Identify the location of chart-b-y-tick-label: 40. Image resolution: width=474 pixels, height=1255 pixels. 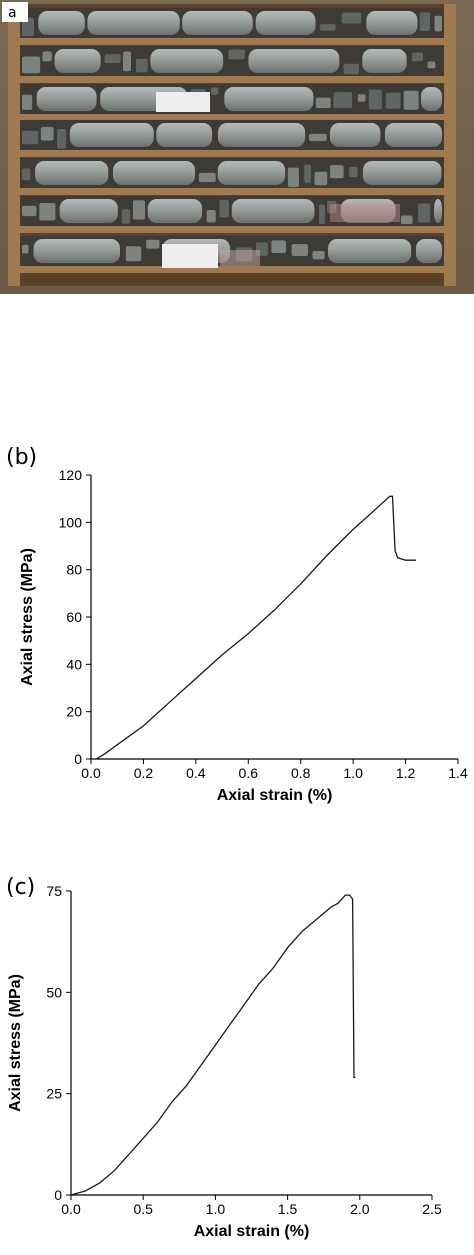
(74, 664).